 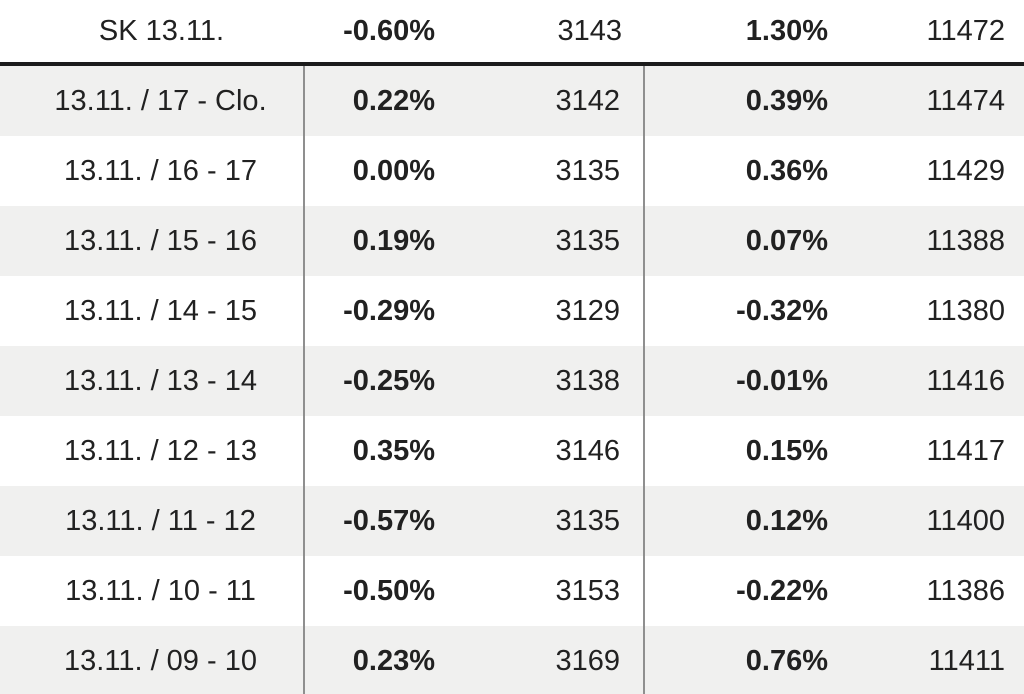 I want to click on table-row: 13.11. / 12 - 13 0.35% 3146 0.15% 11417, so click(x=512, y=451).